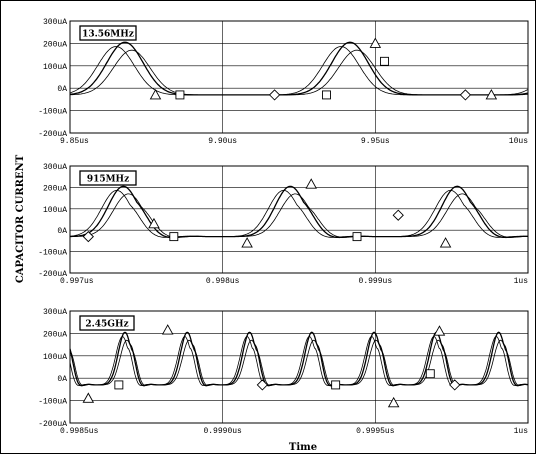 The image size is (536, 454). What do you see at coordinates (375, 431) in the screenshot?
I see `x-tick-label: 0.9995us` at bounding box center [375, 431].